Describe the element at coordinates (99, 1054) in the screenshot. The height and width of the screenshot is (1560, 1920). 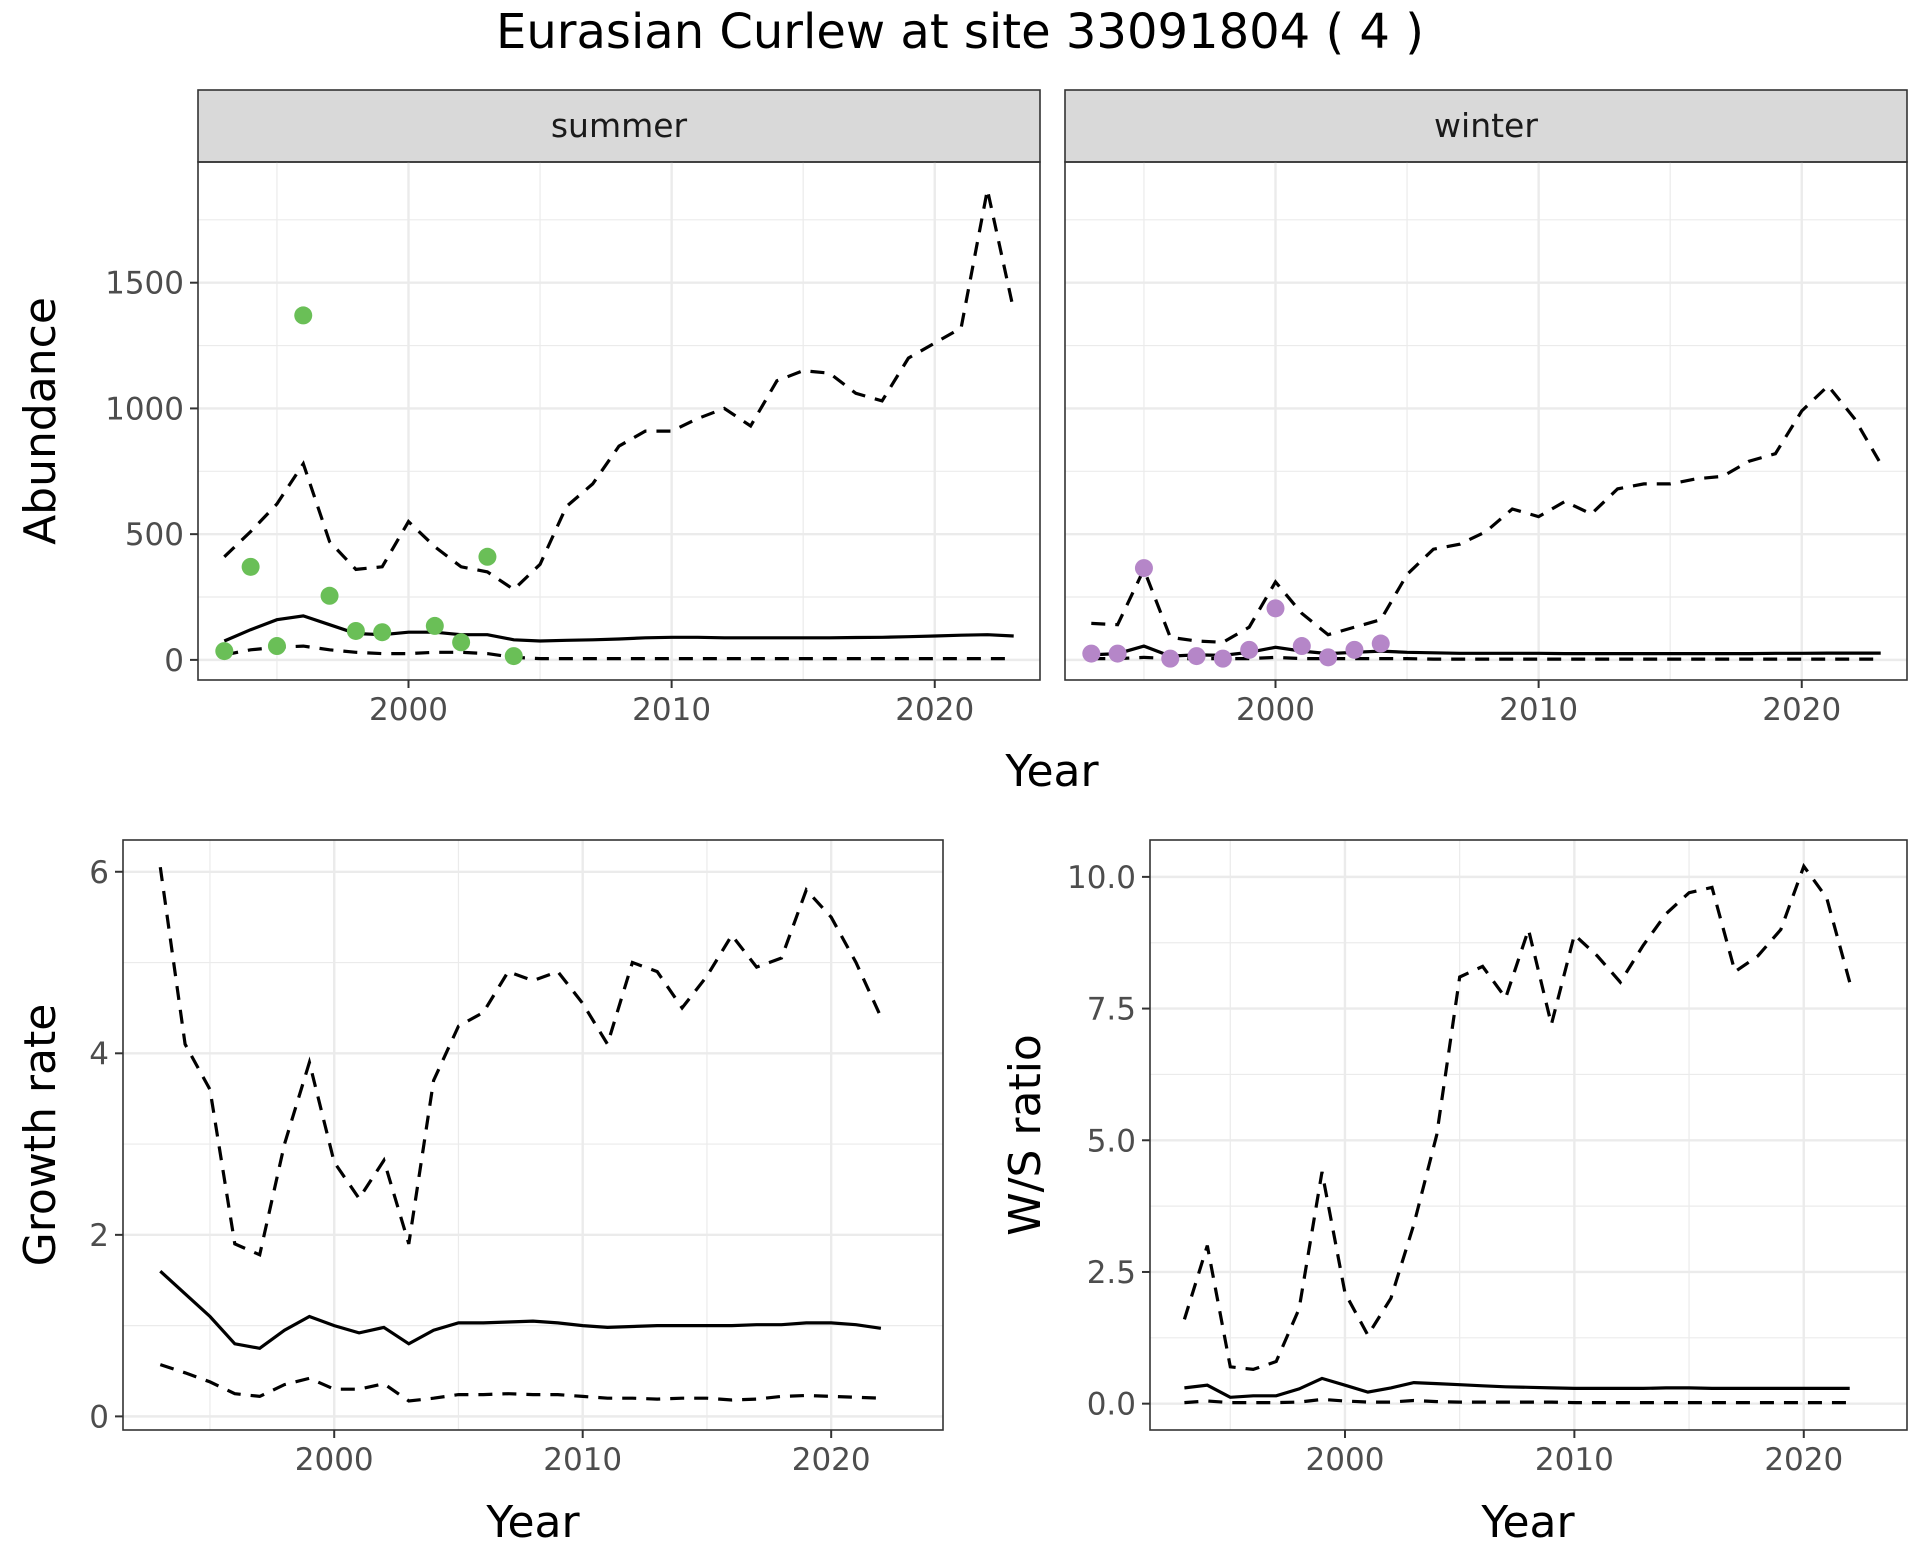
I see `y-tick-label: 4` at that location.